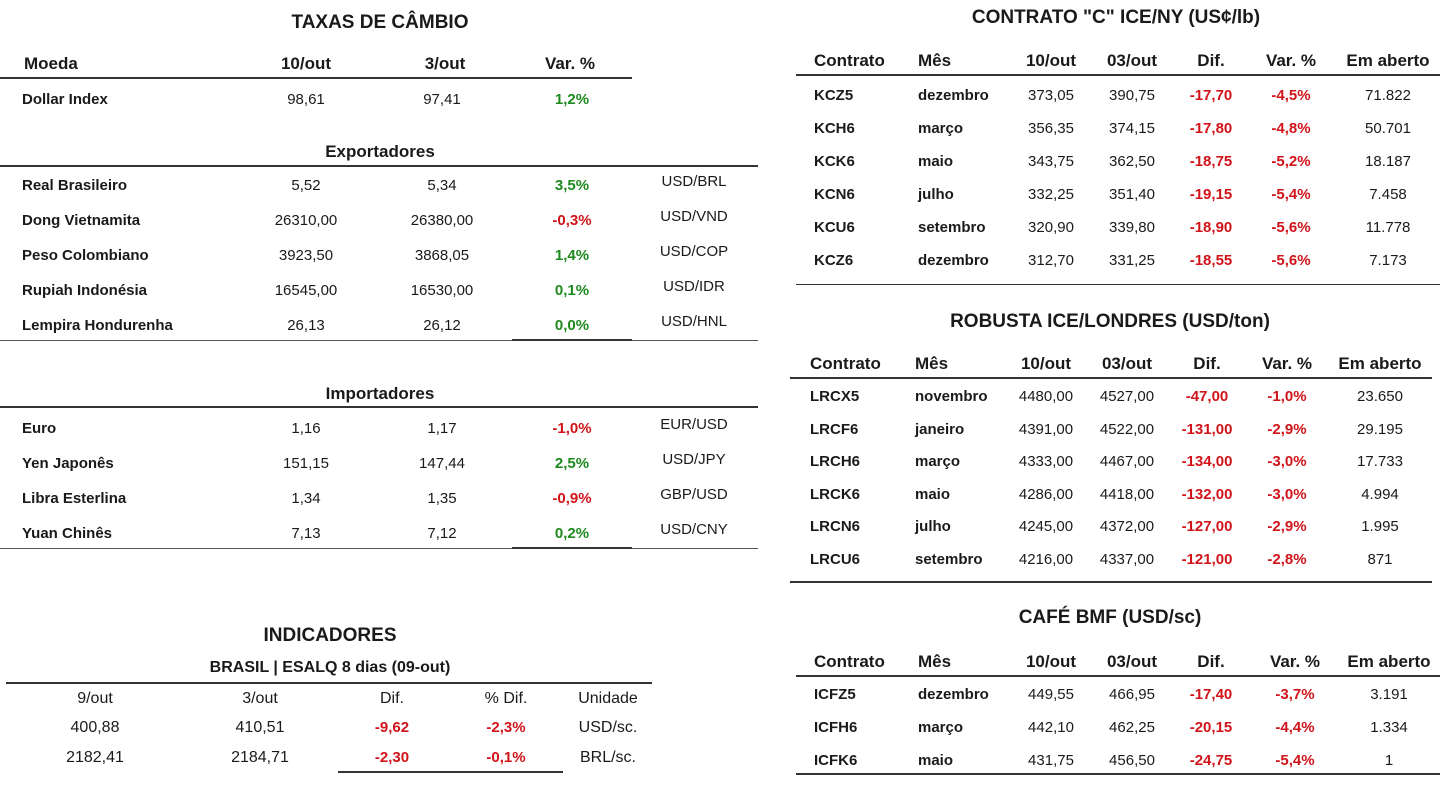 This screenshot has height=802, width=1442. Describe the element at coordinates (1132, 194) in the screenshot. I see `ny-cell-date-b: 351,40` at that location.